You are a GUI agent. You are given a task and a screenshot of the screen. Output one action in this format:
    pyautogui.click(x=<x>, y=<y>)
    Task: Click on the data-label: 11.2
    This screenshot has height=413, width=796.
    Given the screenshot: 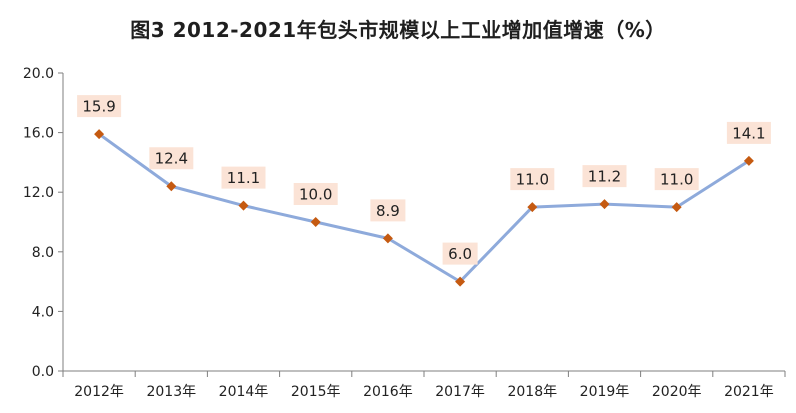 What is the action you would take?
    pyautogui.click(x=604, y=177)
    